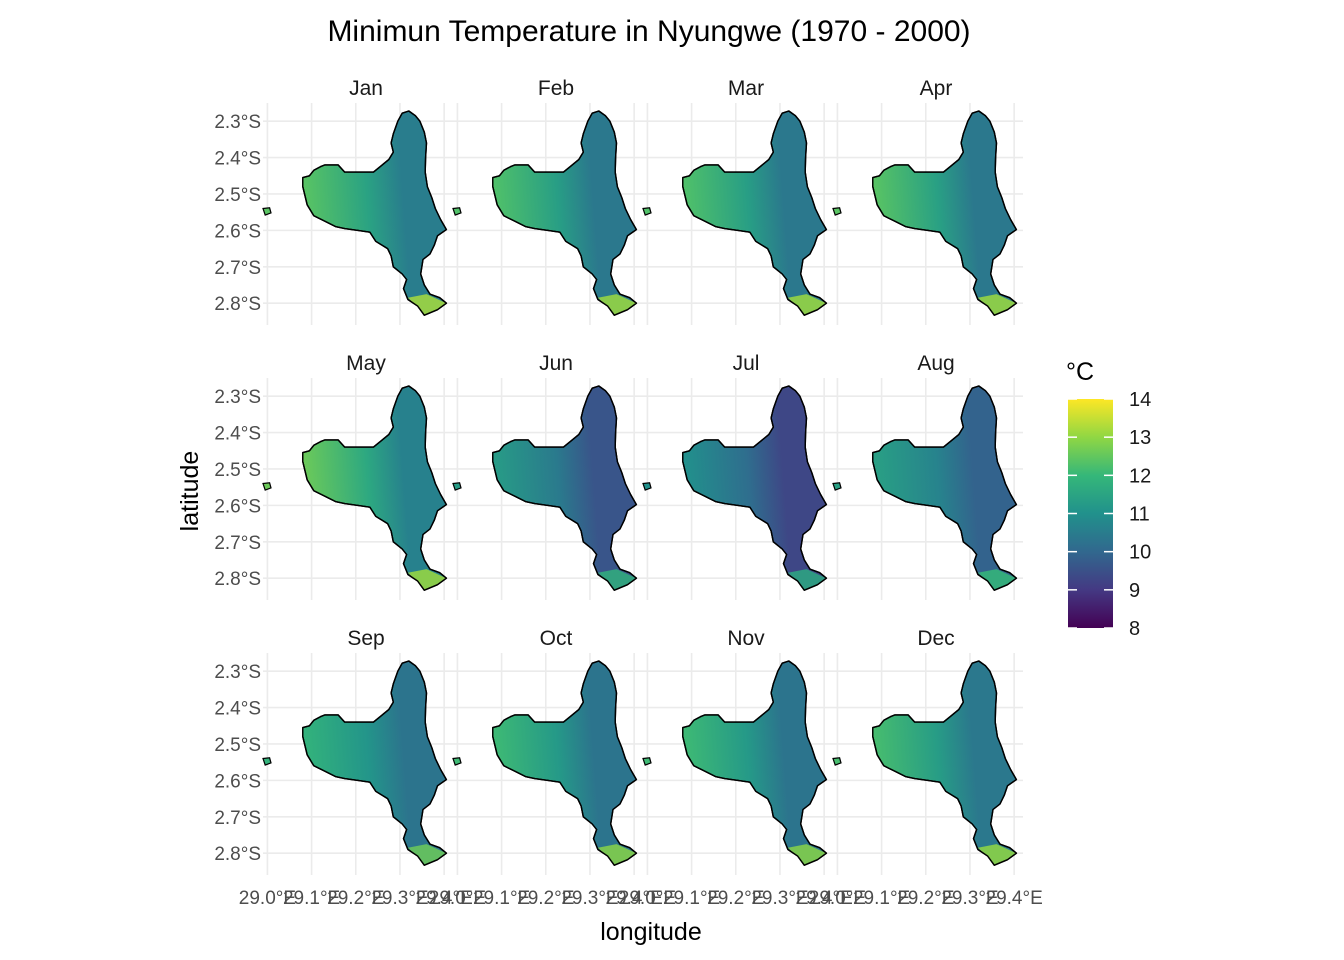 The height and width of the screenshot is (960, 1344). What do you see at coordinates (746, 363) in the screenshot?
I see `facet-label-jul: Jul` at bounding box center [746, 363].